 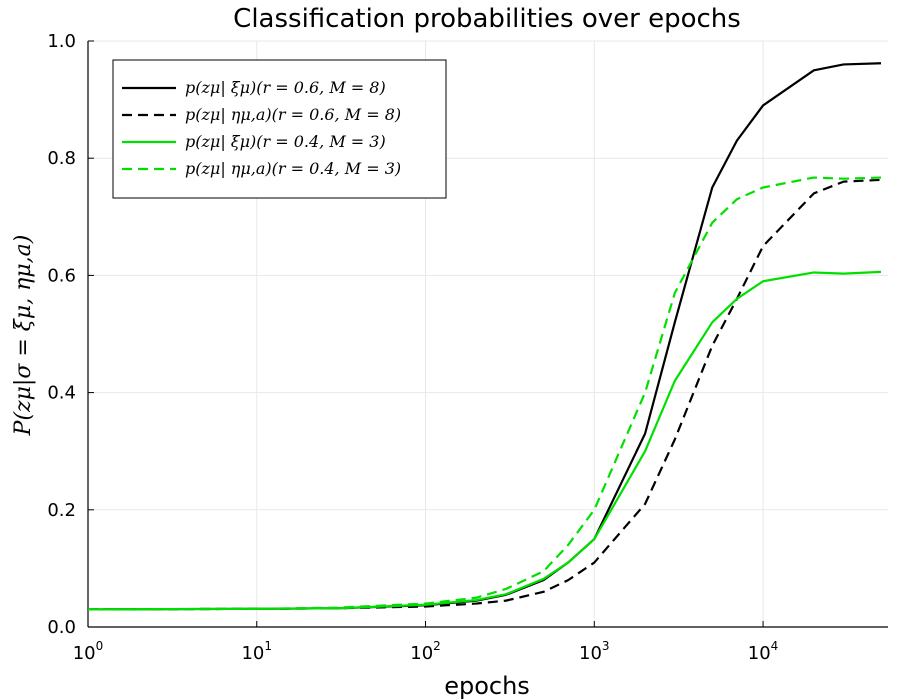 I want to click on chart-title: Classification probabilities over epochs, so click(x=487, y=19).